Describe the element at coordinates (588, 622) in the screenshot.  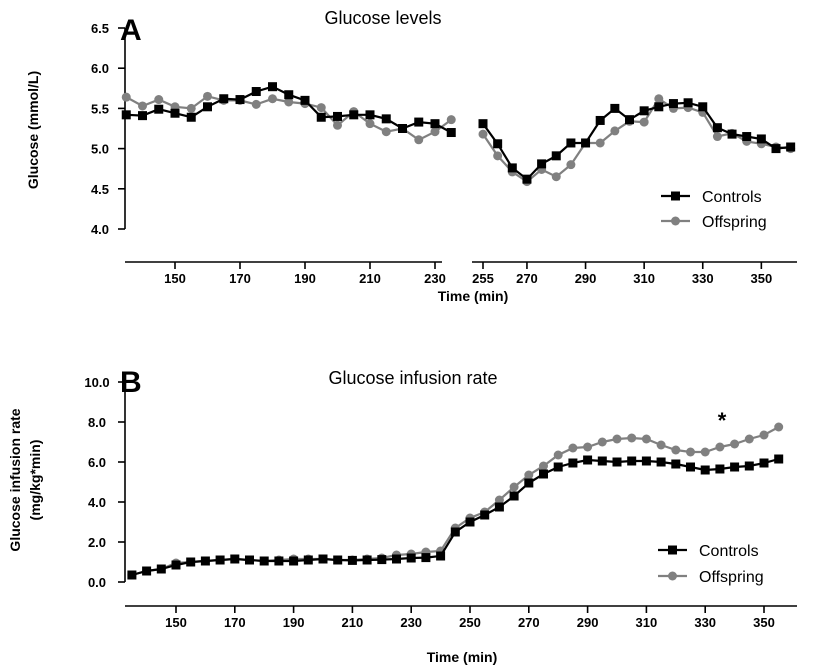
I see `panel-b-x-tick-label: 290` at that location.